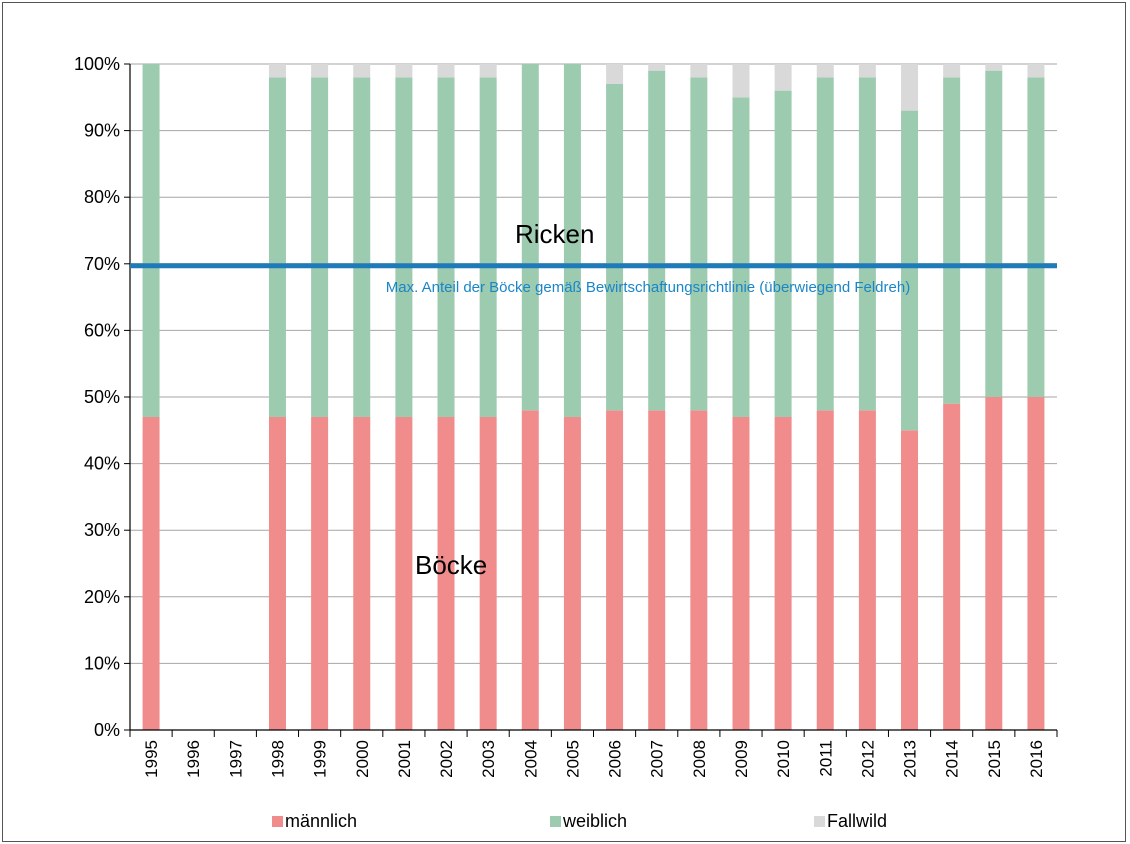  Describe the element at coordinates (320, 759) in the screenshot. I see `x-tick-label: 1999` at that location.